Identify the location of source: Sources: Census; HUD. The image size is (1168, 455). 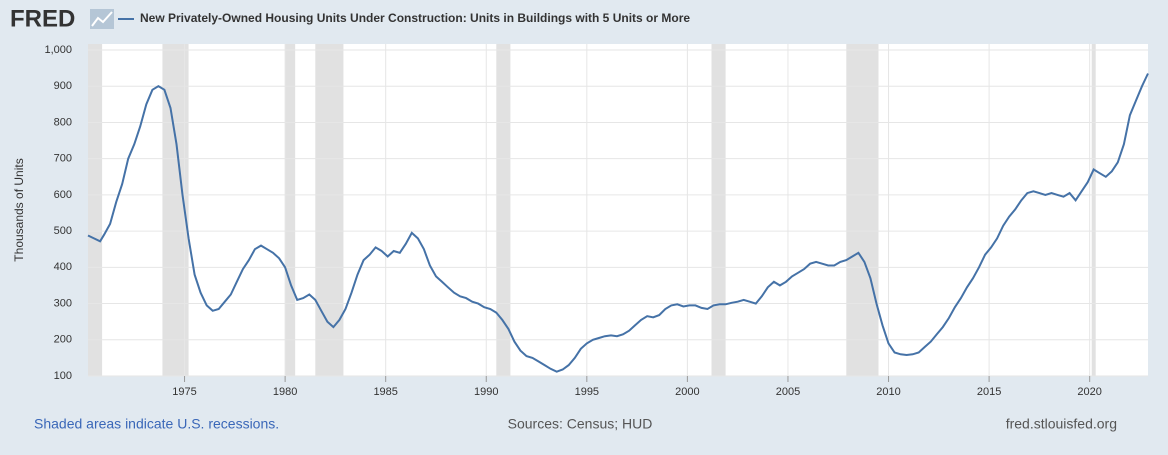
(580, 424).